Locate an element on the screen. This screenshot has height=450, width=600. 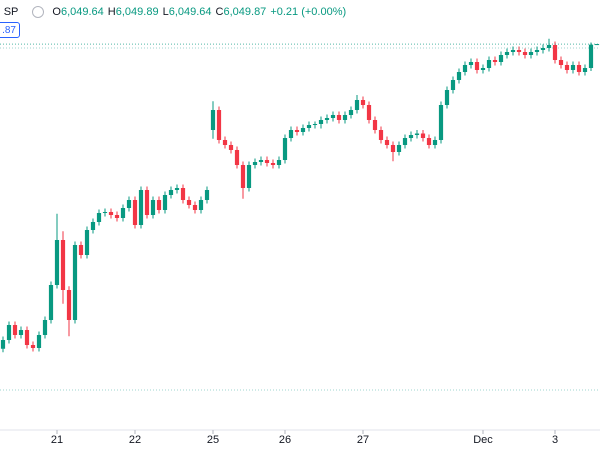
x-tick-label: 26 is located at coordinates (285, 440).